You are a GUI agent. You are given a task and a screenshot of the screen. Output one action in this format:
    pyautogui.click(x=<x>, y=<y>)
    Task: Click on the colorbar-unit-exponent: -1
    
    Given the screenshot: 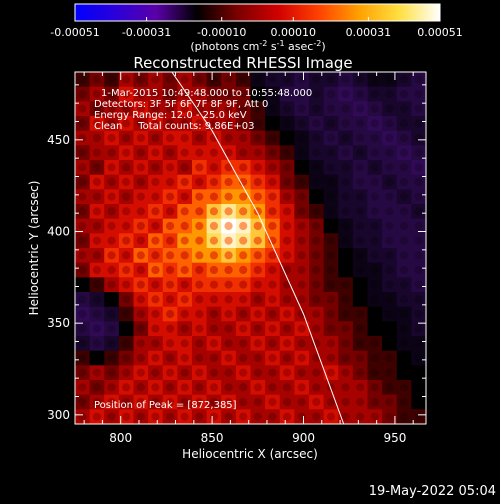 What is the action you would take?
    pyautogui.click(x=281, y=43)
    